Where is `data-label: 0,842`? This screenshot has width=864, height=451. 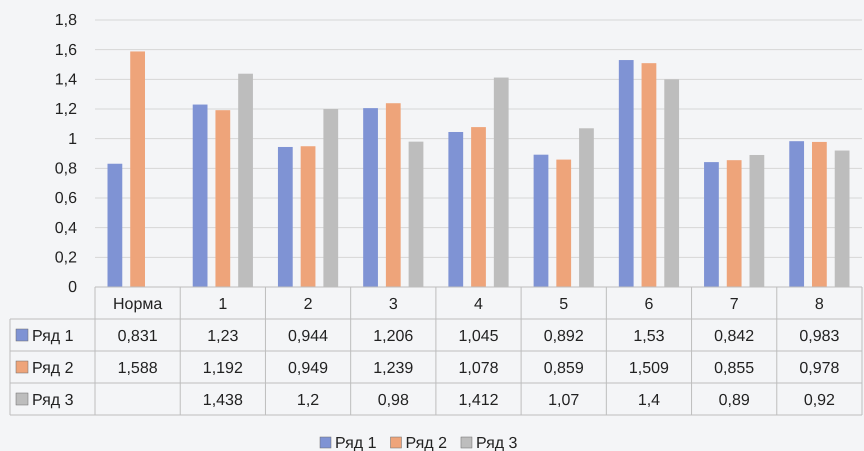 data-label: 0,842 is located at coordinates (734, 336).